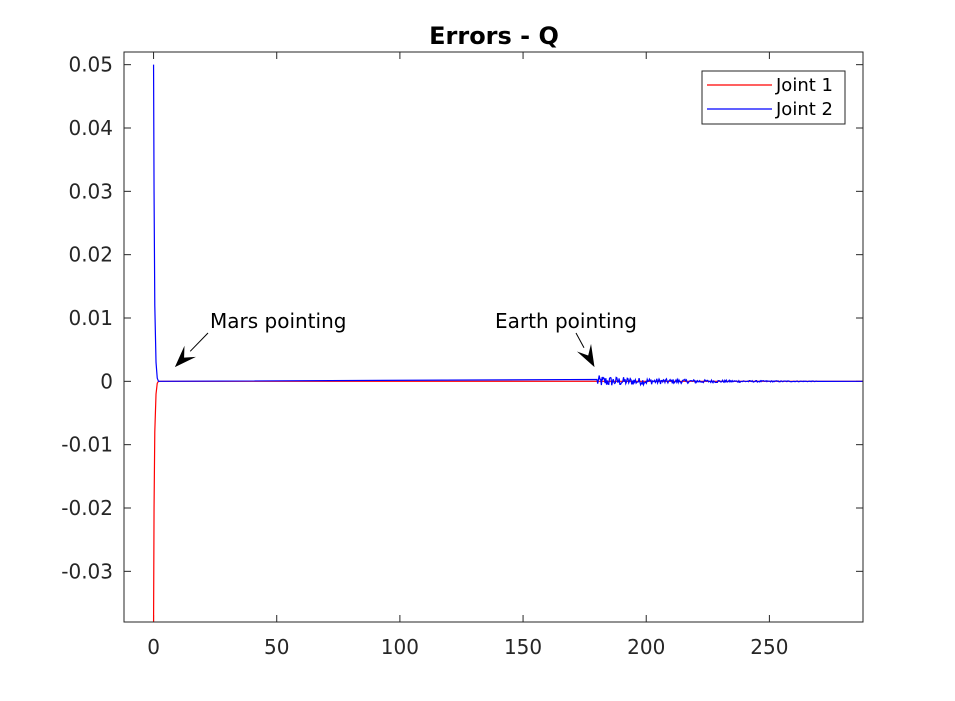 Image resolution: width=955 pixels, height=701 pixels. I want to click on legend-label-2: Joint 2, so click(804, 109).